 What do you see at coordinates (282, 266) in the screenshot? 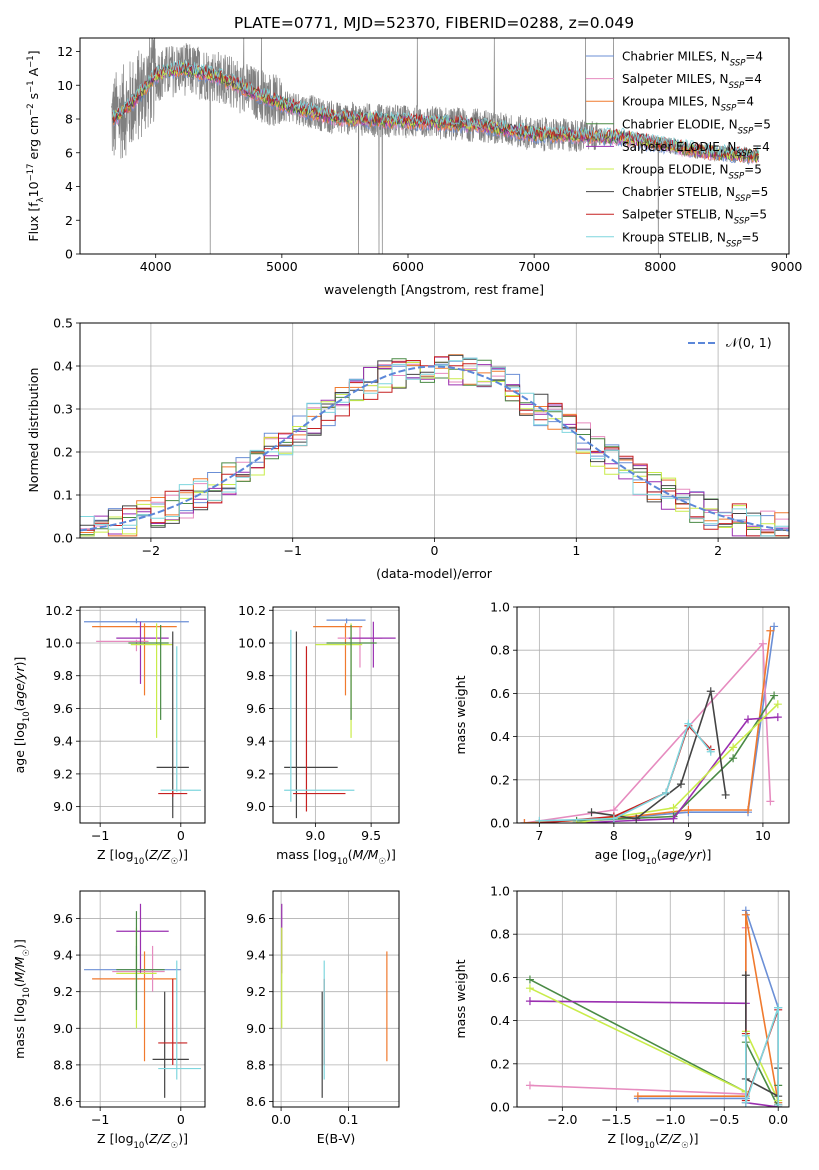
I see `x-tick-label: 5000` at bounding box center [282, 266].